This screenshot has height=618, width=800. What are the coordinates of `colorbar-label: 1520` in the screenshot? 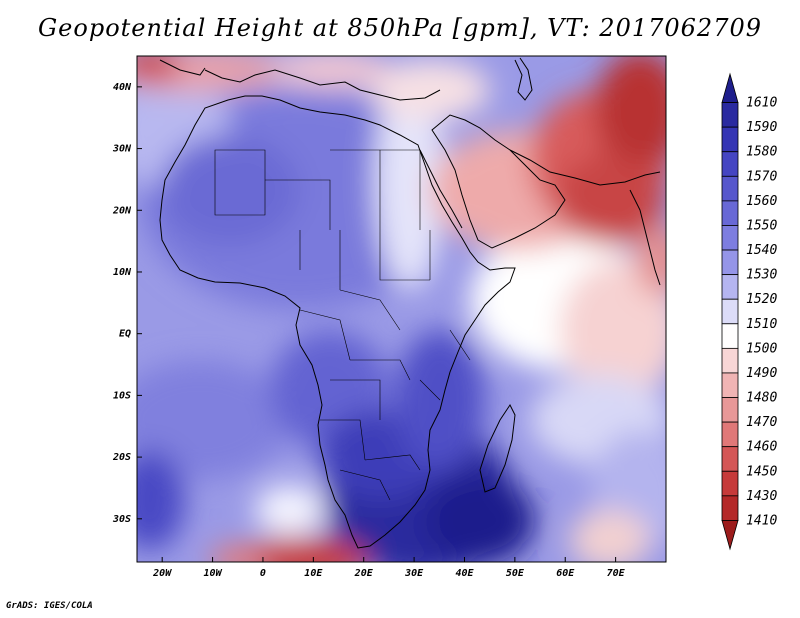 It's located at (761, 299).